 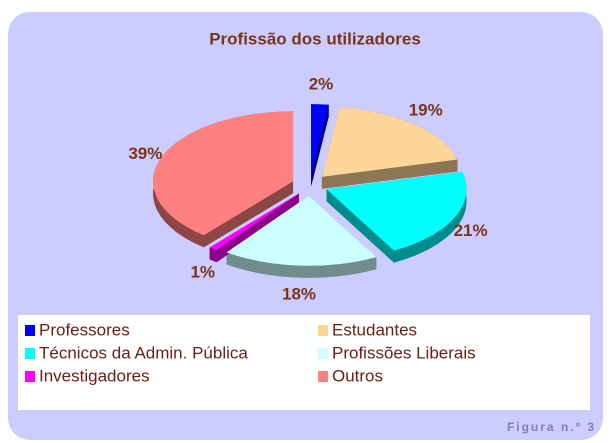 What do you see at coordinates (145, 153) in the screenshot?
I see `data-label: 39%` at bounding box center [145, 153].